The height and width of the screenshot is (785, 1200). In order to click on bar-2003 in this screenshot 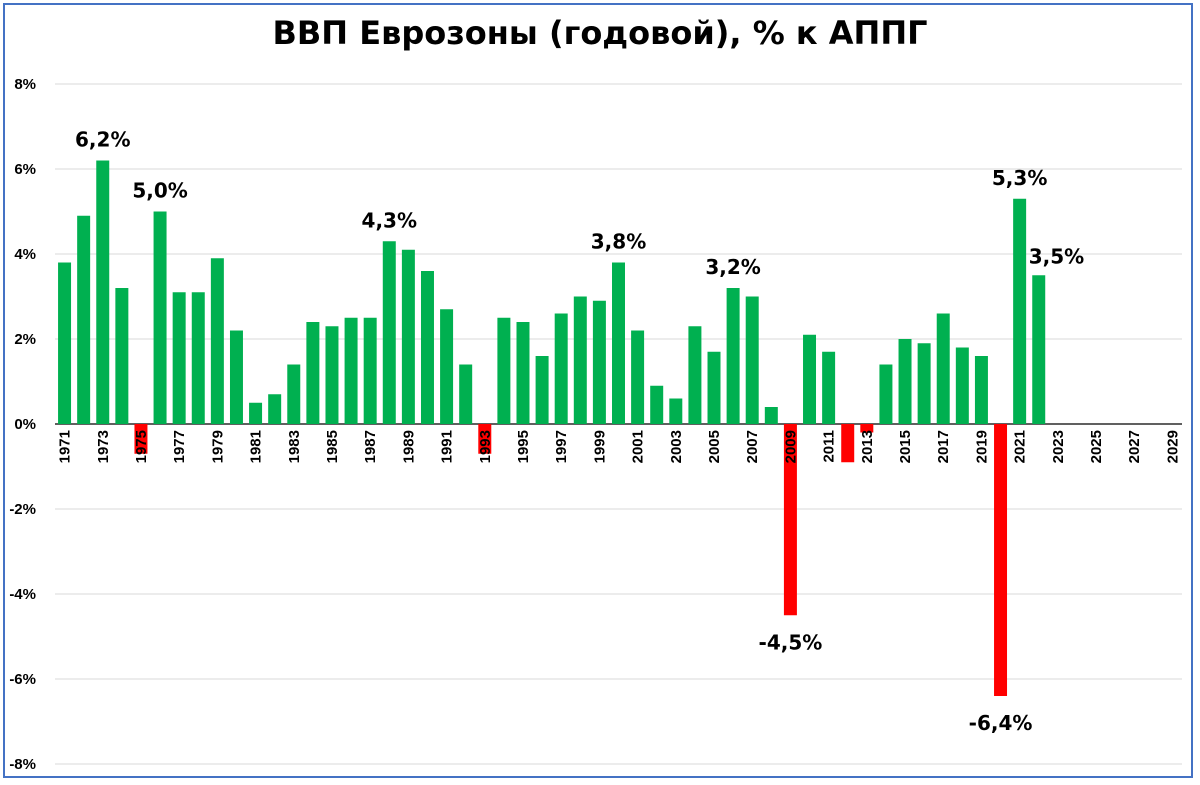, I will do `click(676, 411)`.